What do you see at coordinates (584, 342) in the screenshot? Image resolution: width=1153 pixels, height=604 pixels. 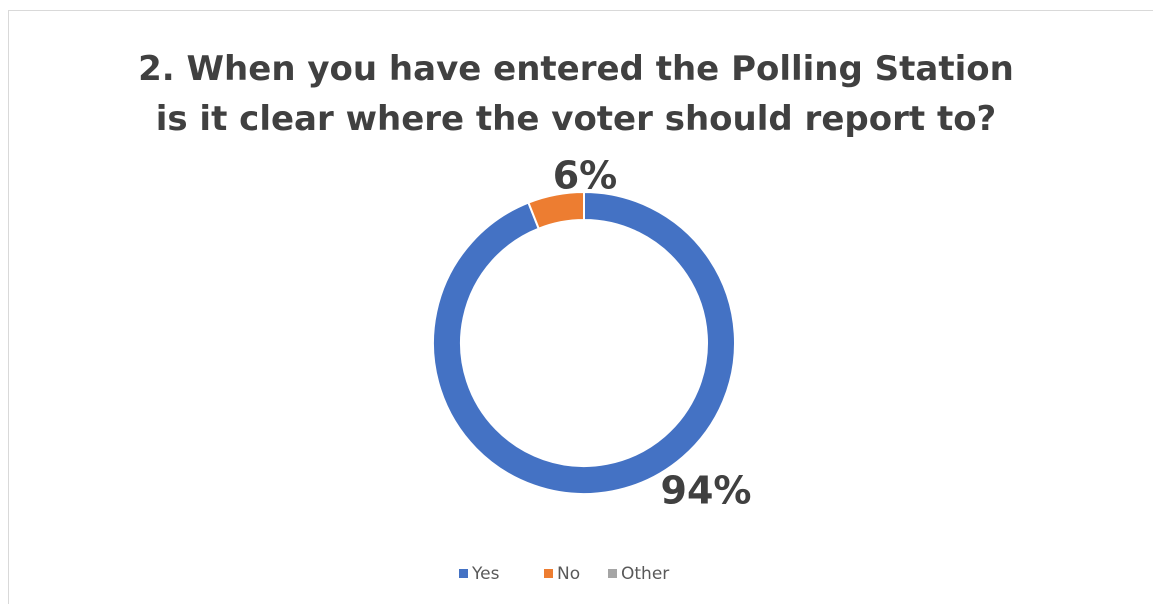 I see `donut-slice` at bounding box center [584, 342].